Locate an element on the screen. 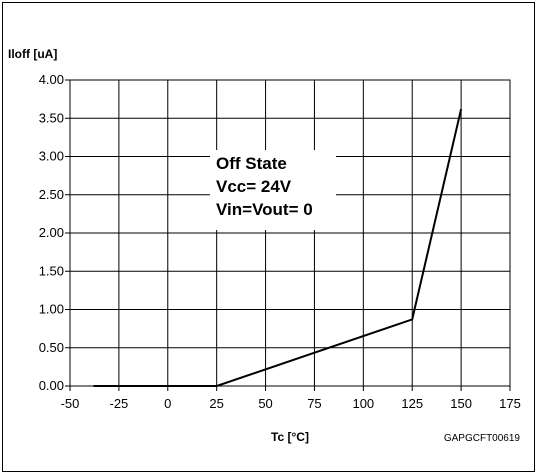 The image size is (539, 476). y-tick-label: 2.50 is located at coordinates (51, 194).